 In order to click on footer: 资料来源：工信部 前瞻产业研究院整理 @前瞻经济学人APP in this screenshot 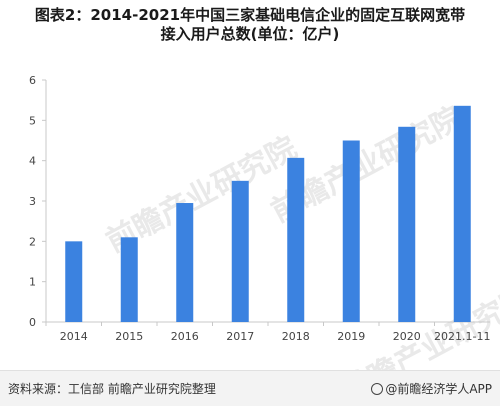, I will do `click(250, 388)`.